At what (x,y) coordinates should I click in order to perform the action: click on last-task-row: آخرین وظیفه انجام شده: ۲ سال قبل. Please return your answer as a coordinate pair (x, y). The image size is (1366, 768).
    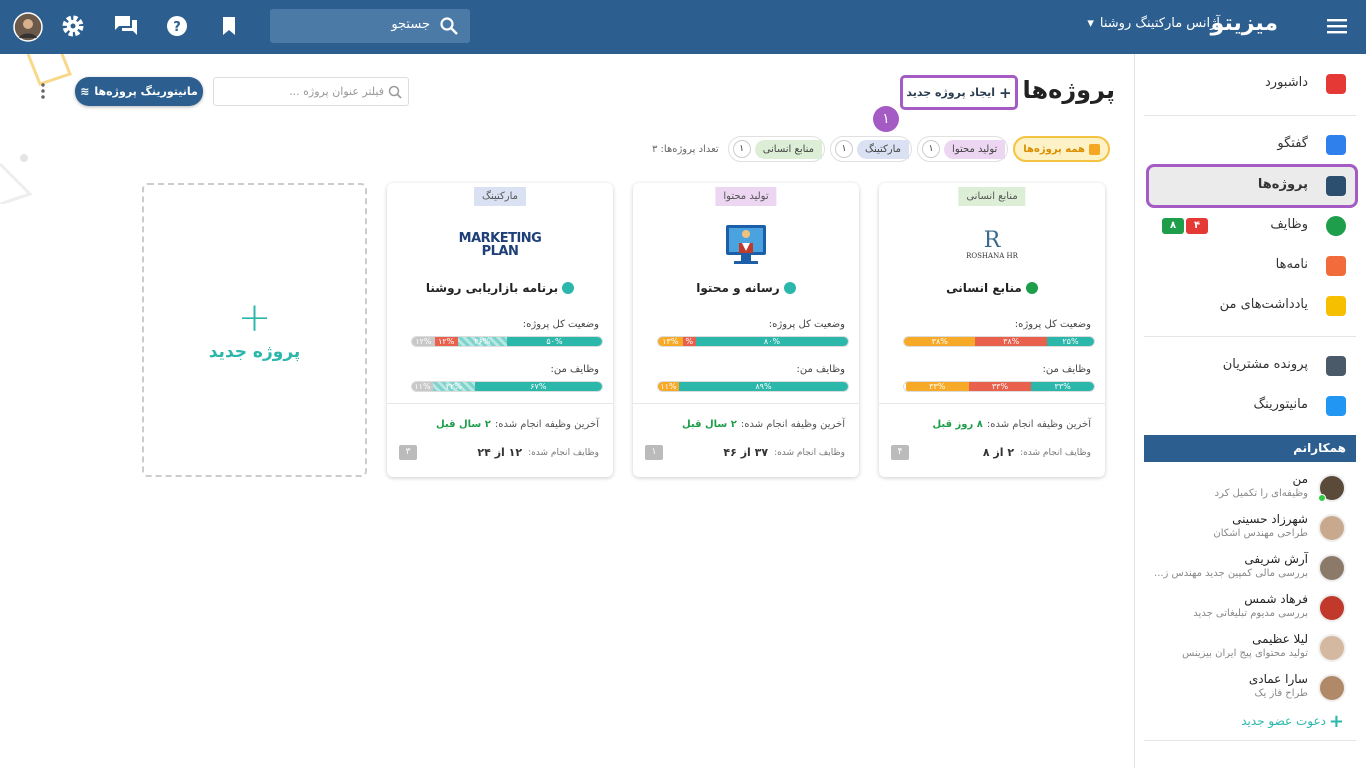
    Looking at the image, I should click on (763, 424).